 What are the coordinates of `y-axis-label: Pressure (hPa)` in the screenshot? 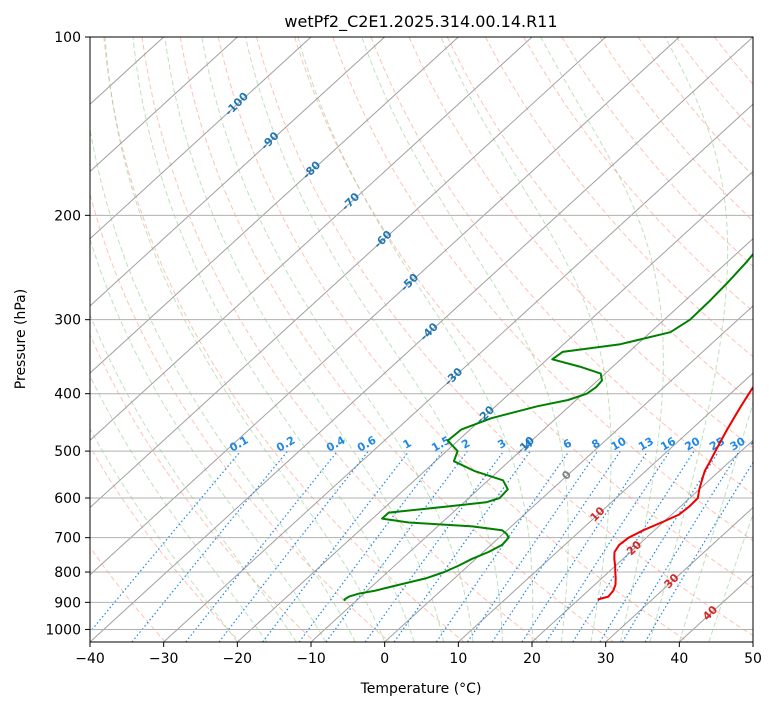 It's located at (21, 339).